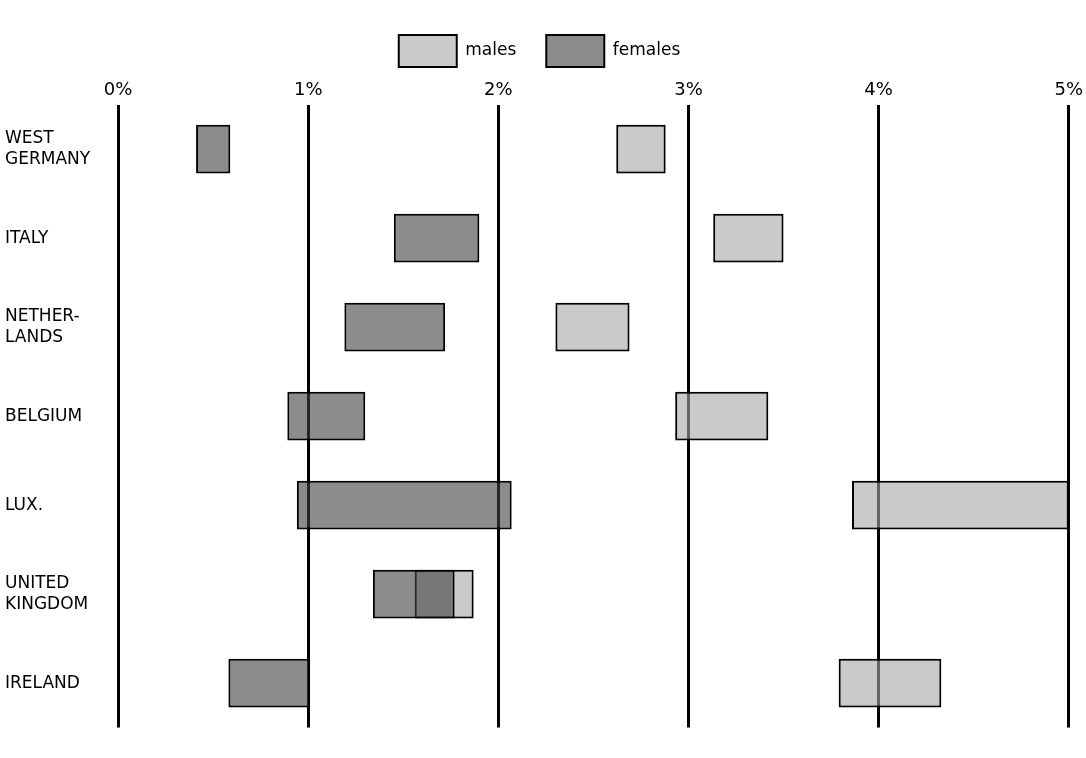 Image resolution: width=1086 pixels, height=758 pixels. I want to click on legend-label: females, so click(646, 49).